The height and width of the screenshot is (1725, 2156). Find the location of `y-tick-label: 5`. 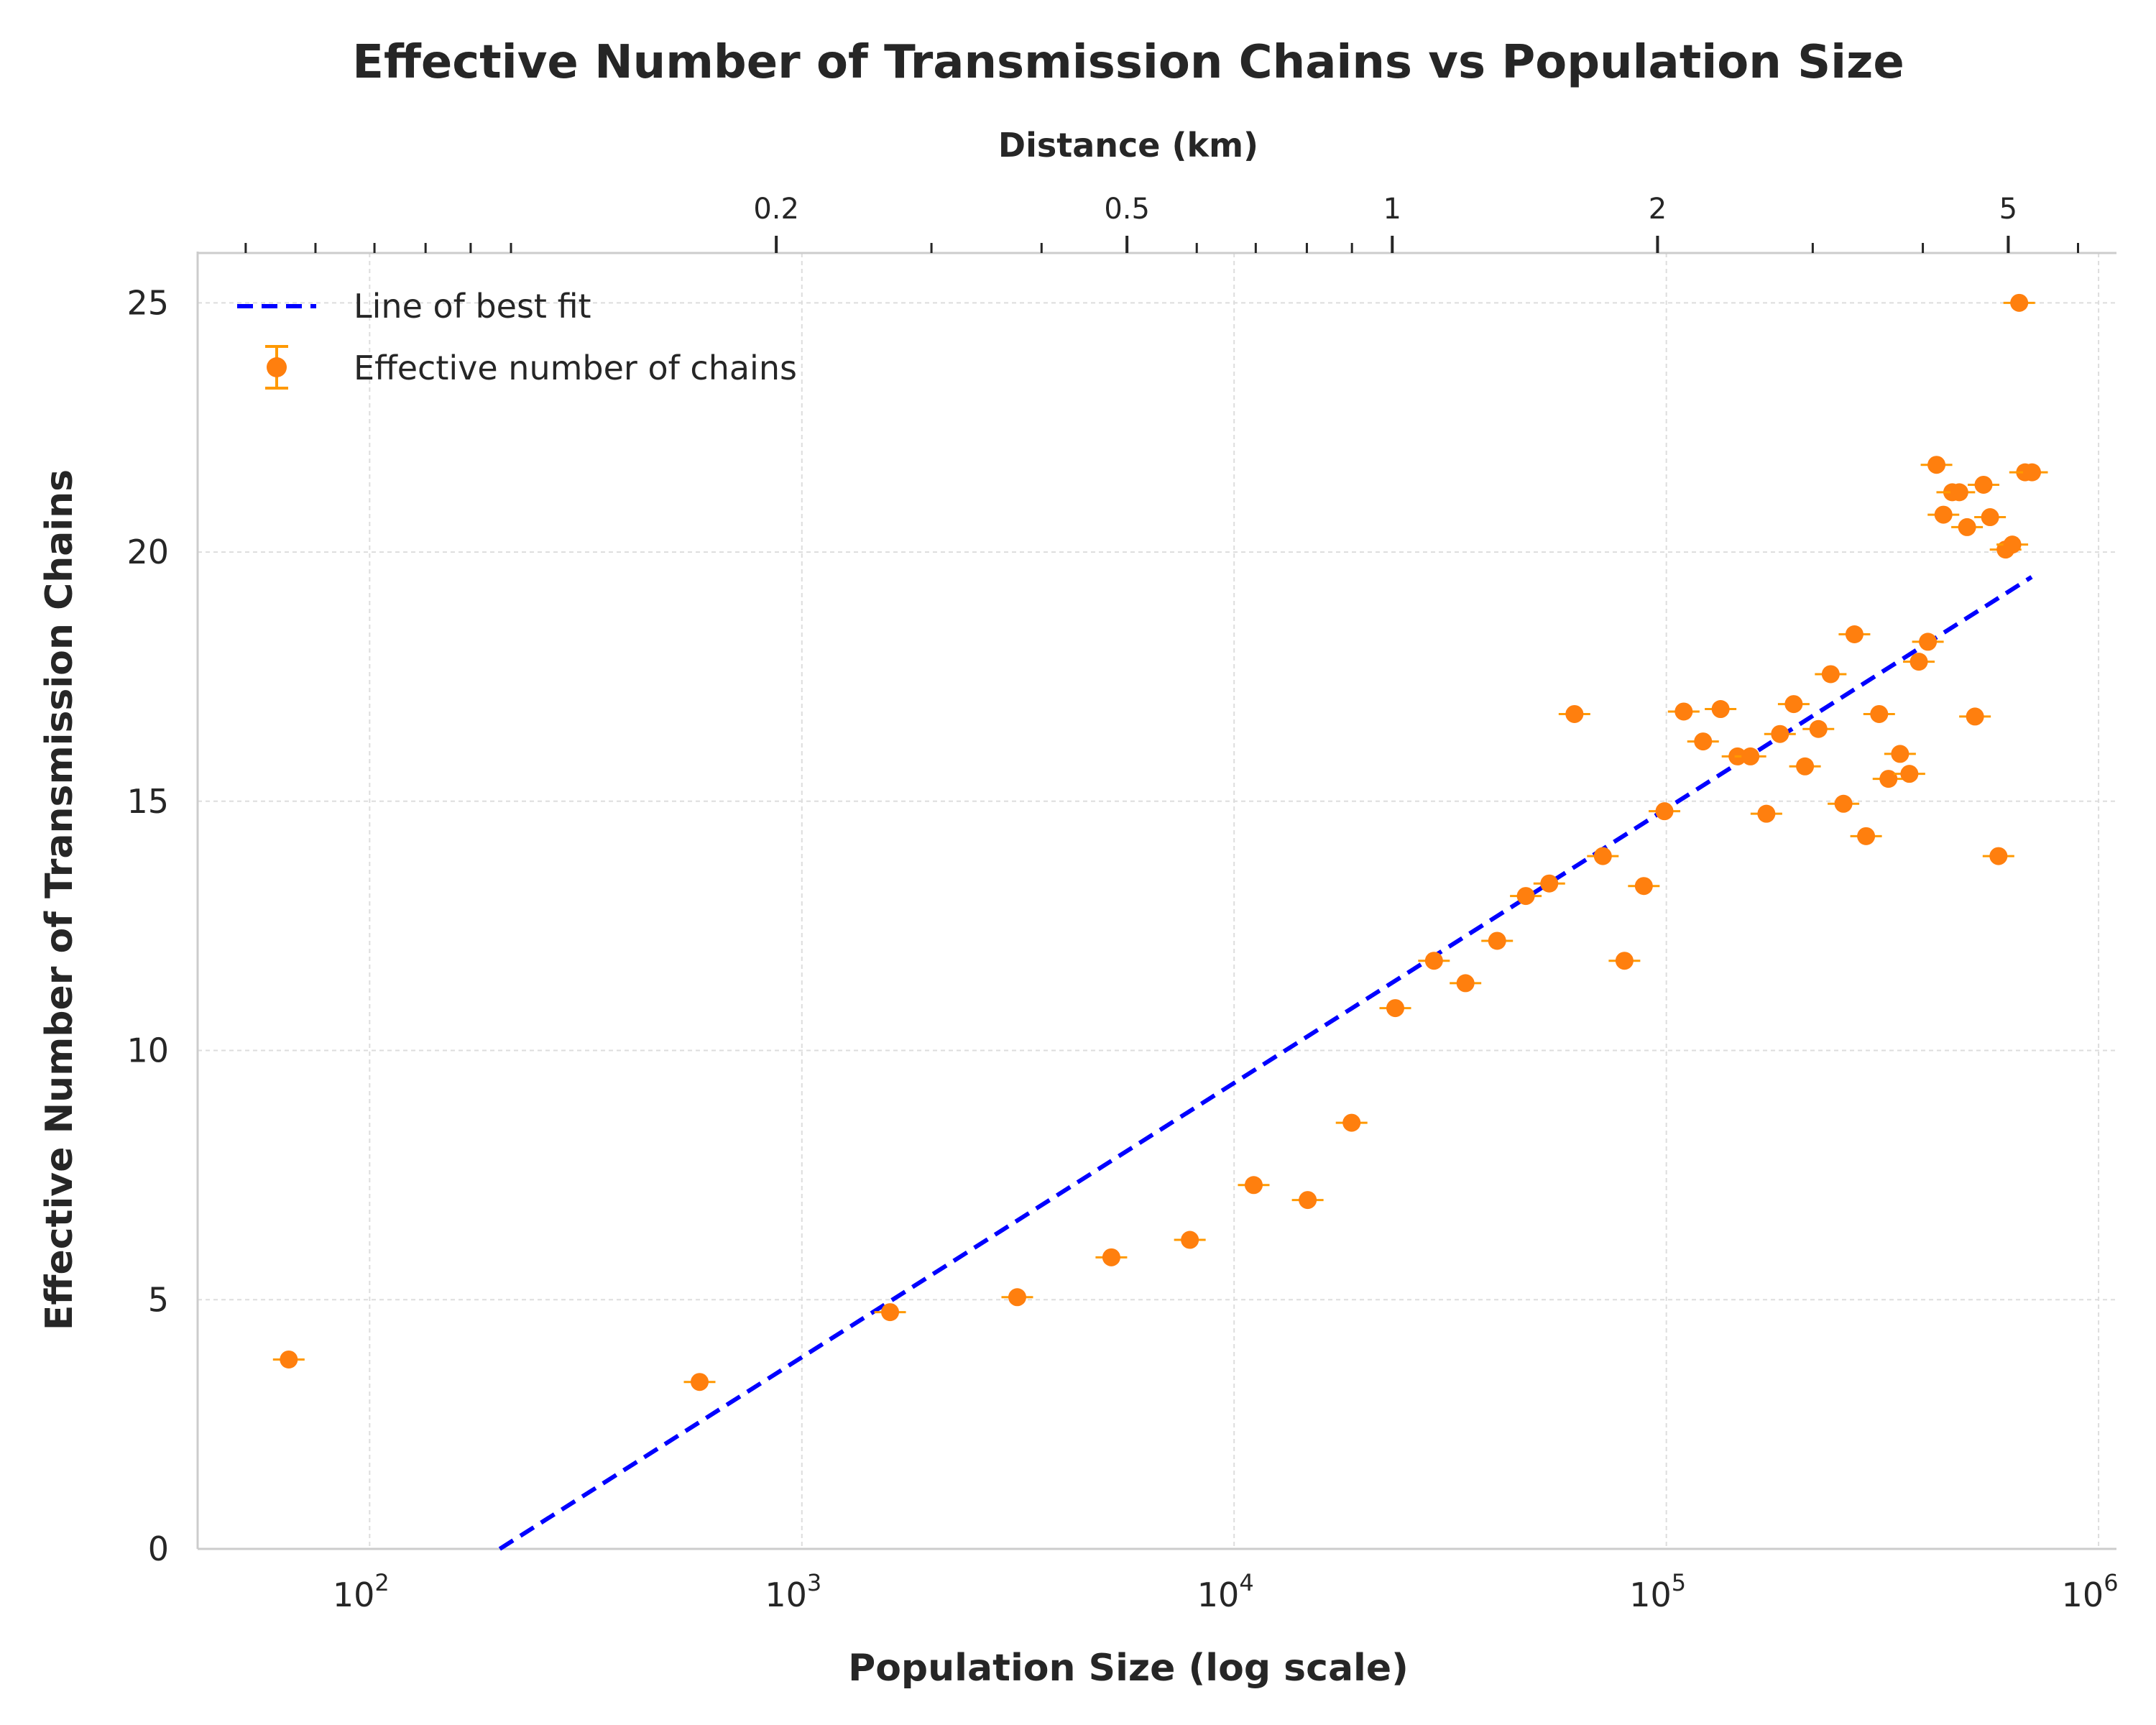

y-tick-label: 5 is located at coordinates (158, 1299).